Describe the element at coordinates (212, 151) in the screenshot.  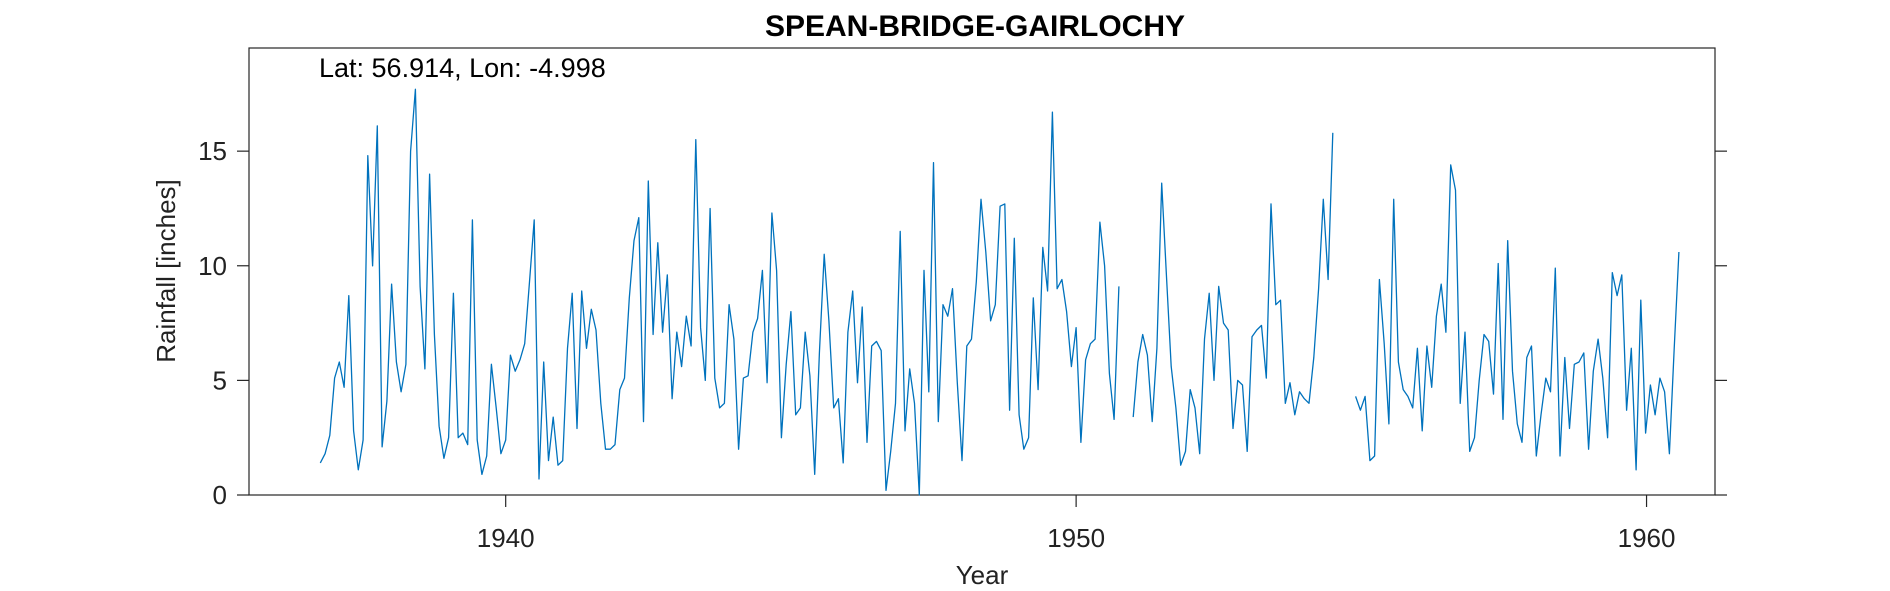
I see `y-tick-label: 15` at that location.